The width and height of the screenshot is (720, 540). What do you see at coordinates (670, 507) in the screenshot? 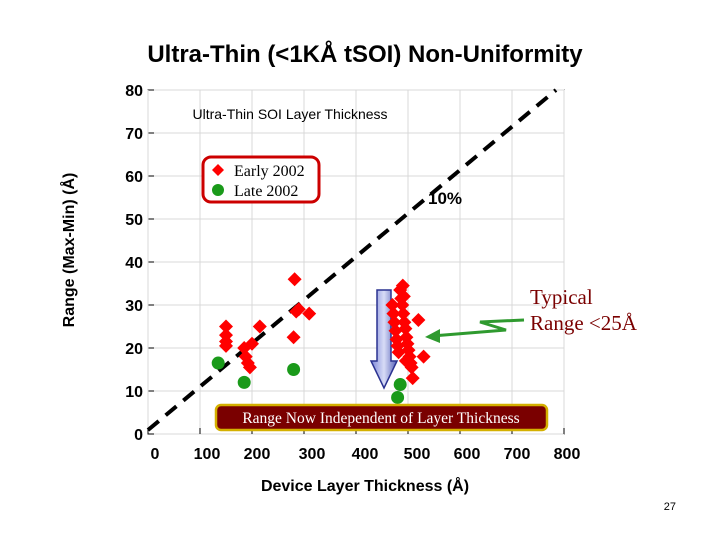
I see `page-number: 27` at bounding box center [670, 507].